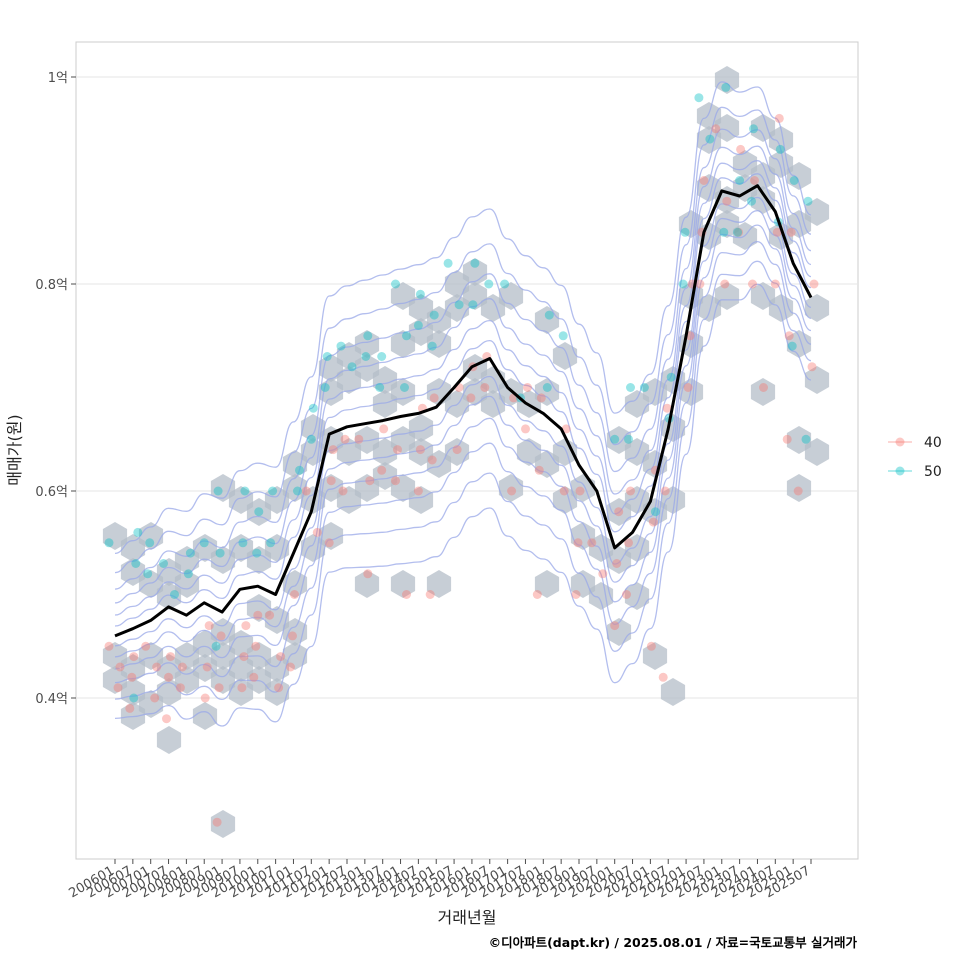  I want to click on legend-item-50: 50, so click(915, 472).